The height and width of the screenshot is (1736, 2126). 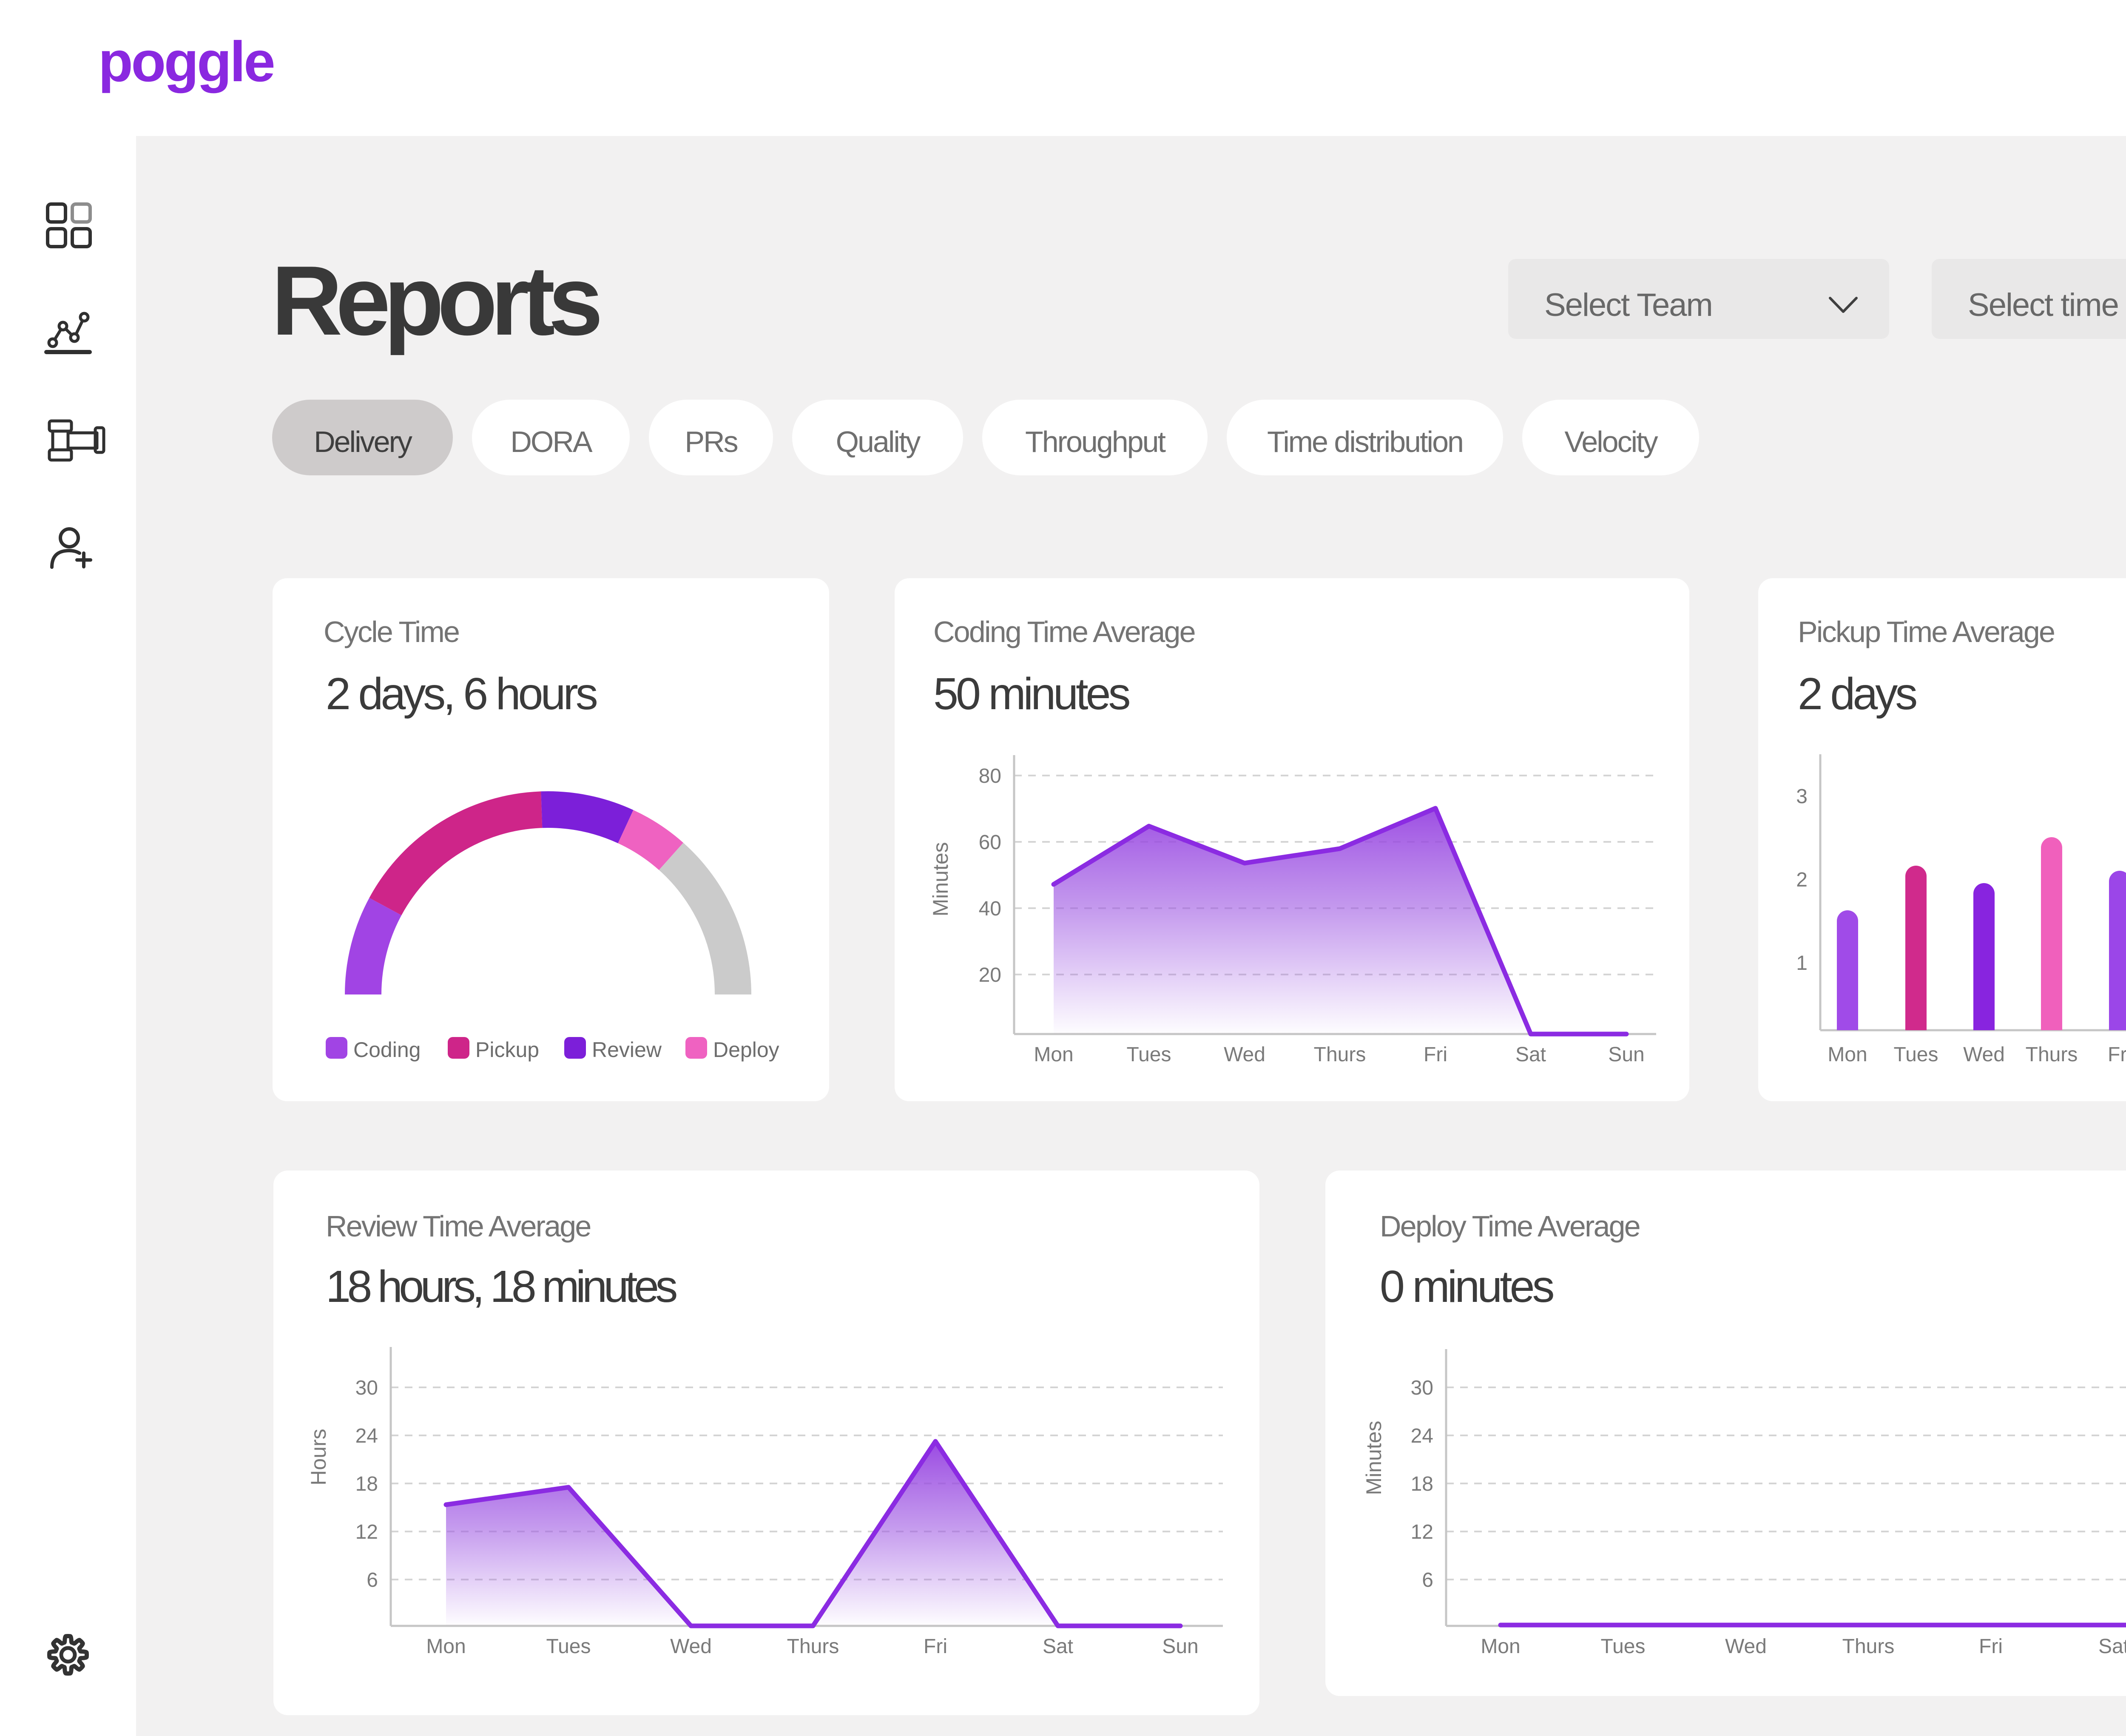 What do you see at coordinates (1802, 880) in the screenshot?
I see `svg-text: 2` at bounding box center [1802, 880].